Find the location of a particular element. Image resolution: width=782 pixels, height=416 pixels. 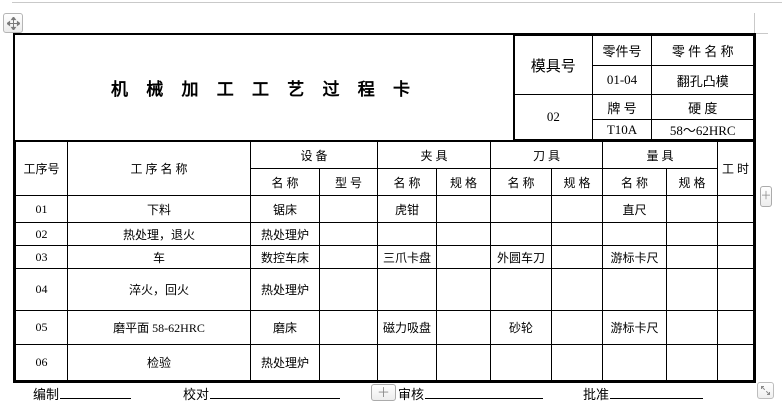

grade-label: 牌 号 is located at coordinates (622, 107).